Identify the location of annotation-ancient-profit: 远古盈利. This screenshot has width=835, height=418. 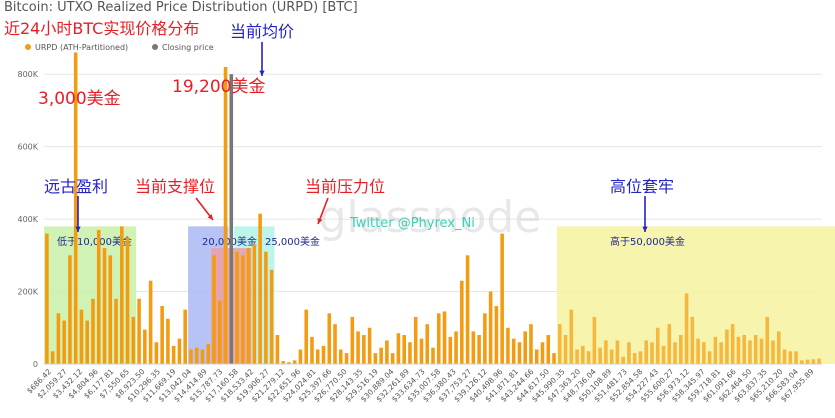
(76, 186).